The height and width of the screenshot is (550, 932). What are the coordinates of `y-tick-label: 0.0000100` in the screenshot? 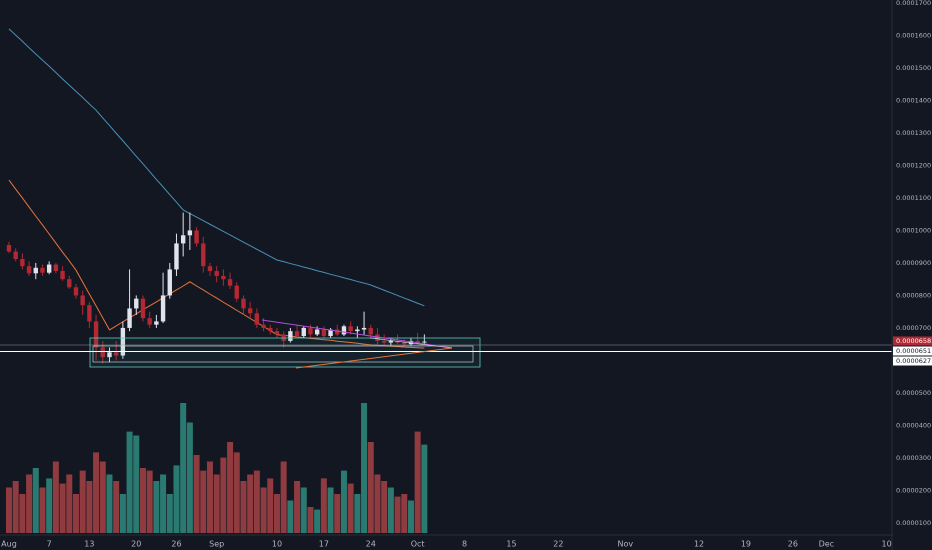 It's located at (913, 523).